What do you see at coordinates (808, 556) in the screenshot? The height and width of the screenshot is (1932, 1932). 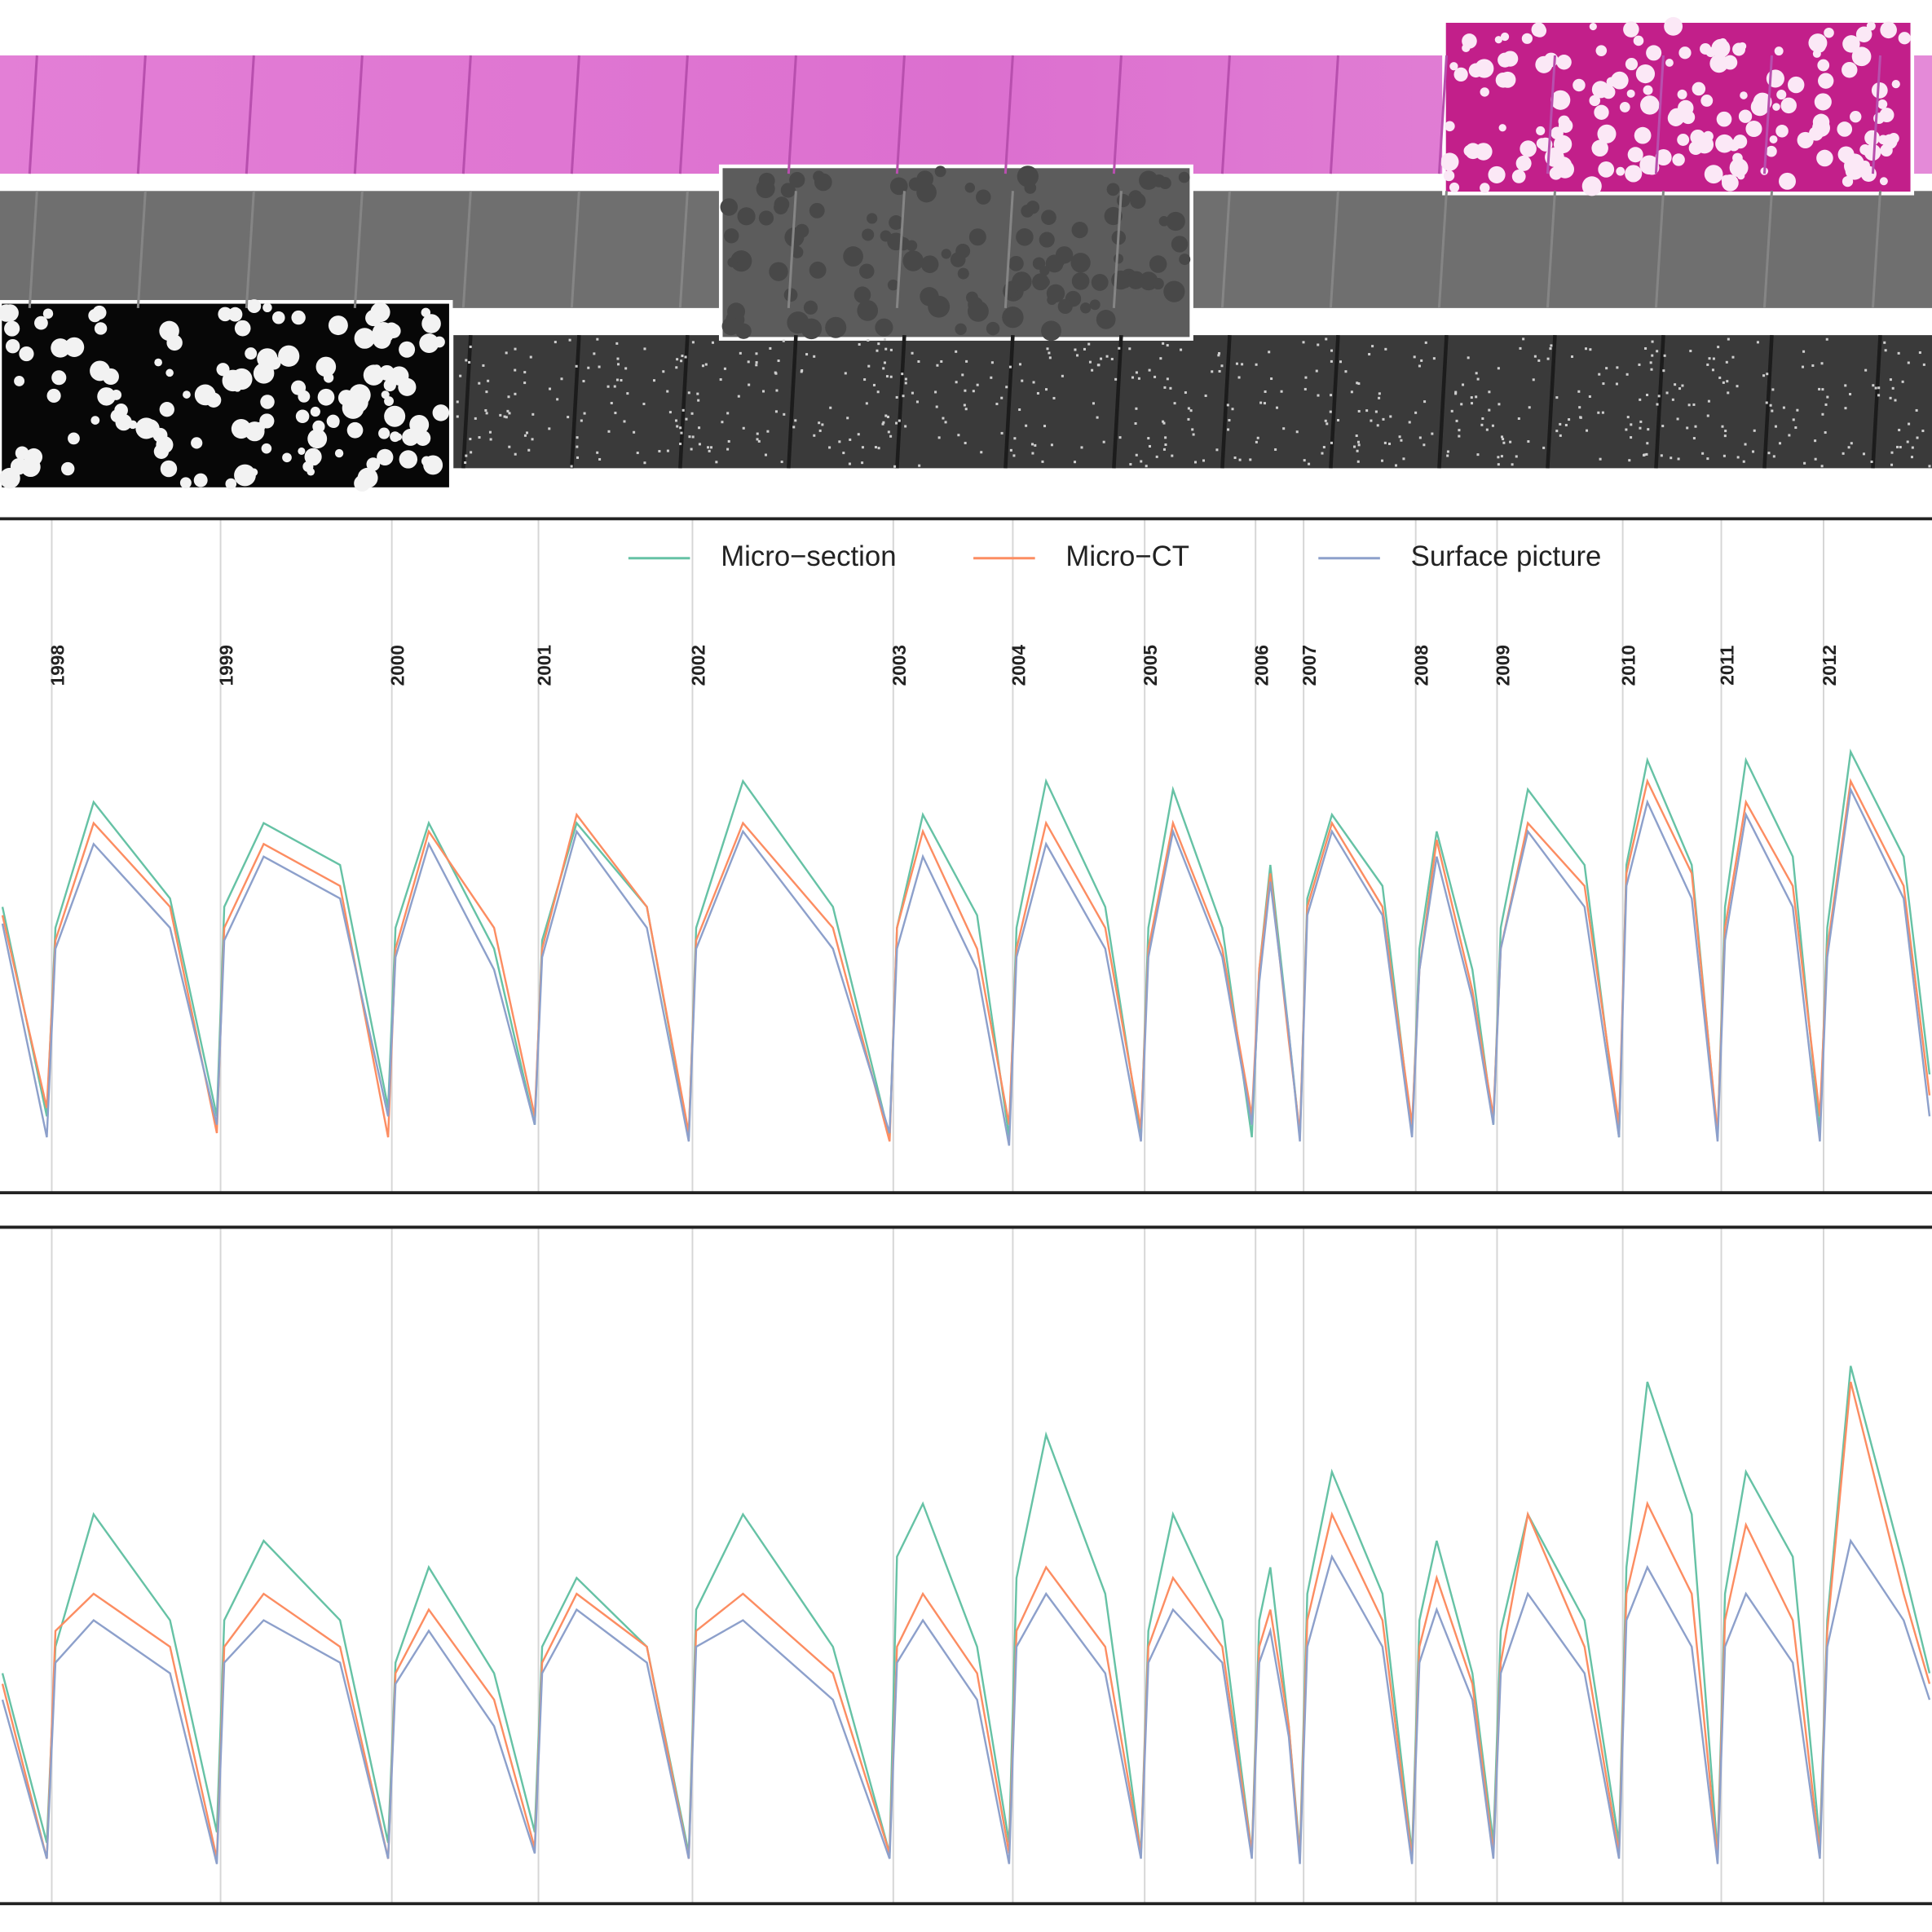 I see `legend-label: Micro−section` at bounding box center [808, 556].